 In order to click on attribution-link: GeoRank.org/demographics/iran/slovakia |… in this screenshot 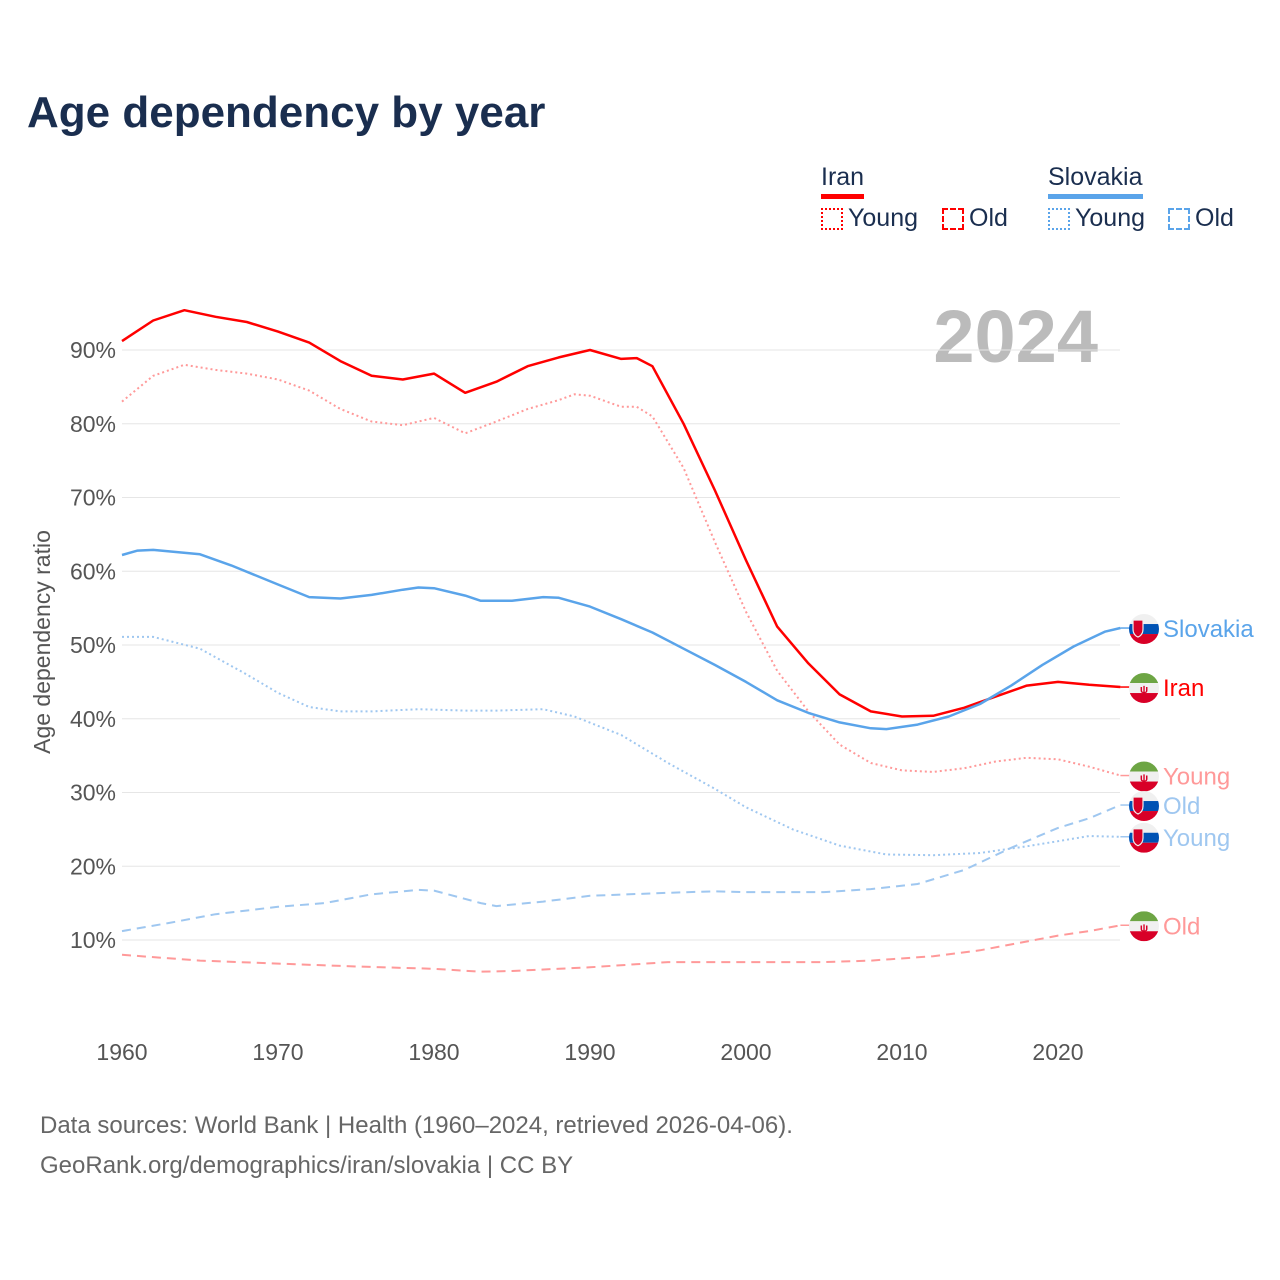, I will do `click(307, 1165)`.